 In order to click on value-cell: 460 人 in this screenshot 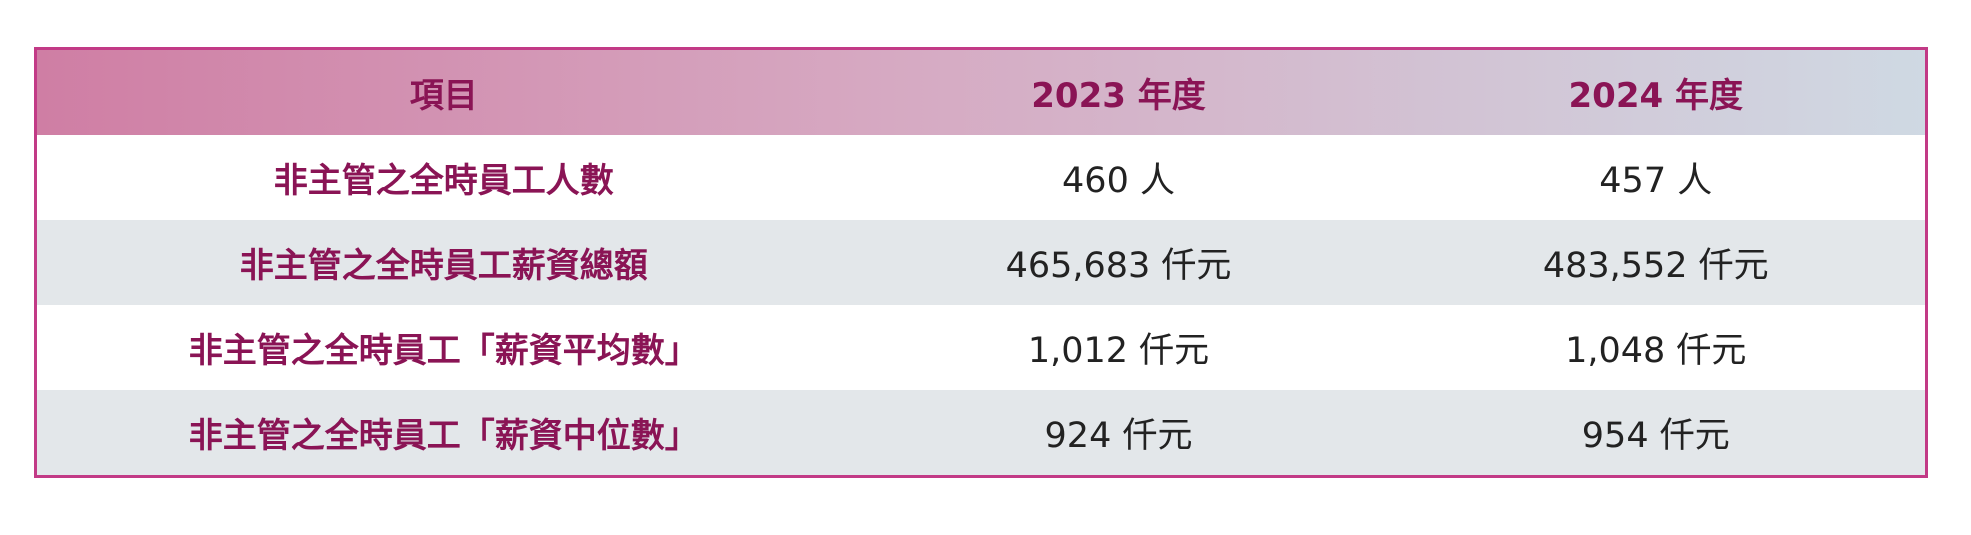, I will do `click(1118, 181)`.